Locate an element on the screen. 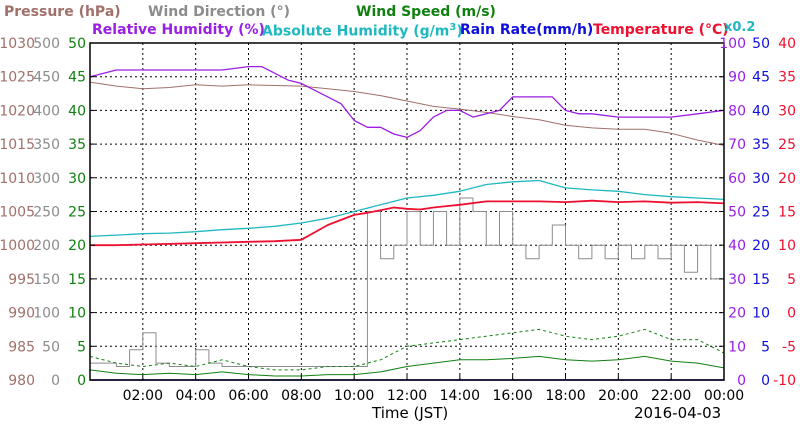 Image resolution: width=800 pixels, height=434 pixels. y-tick-label-relative-humidity: 100 is located at coordinates (732, 44).